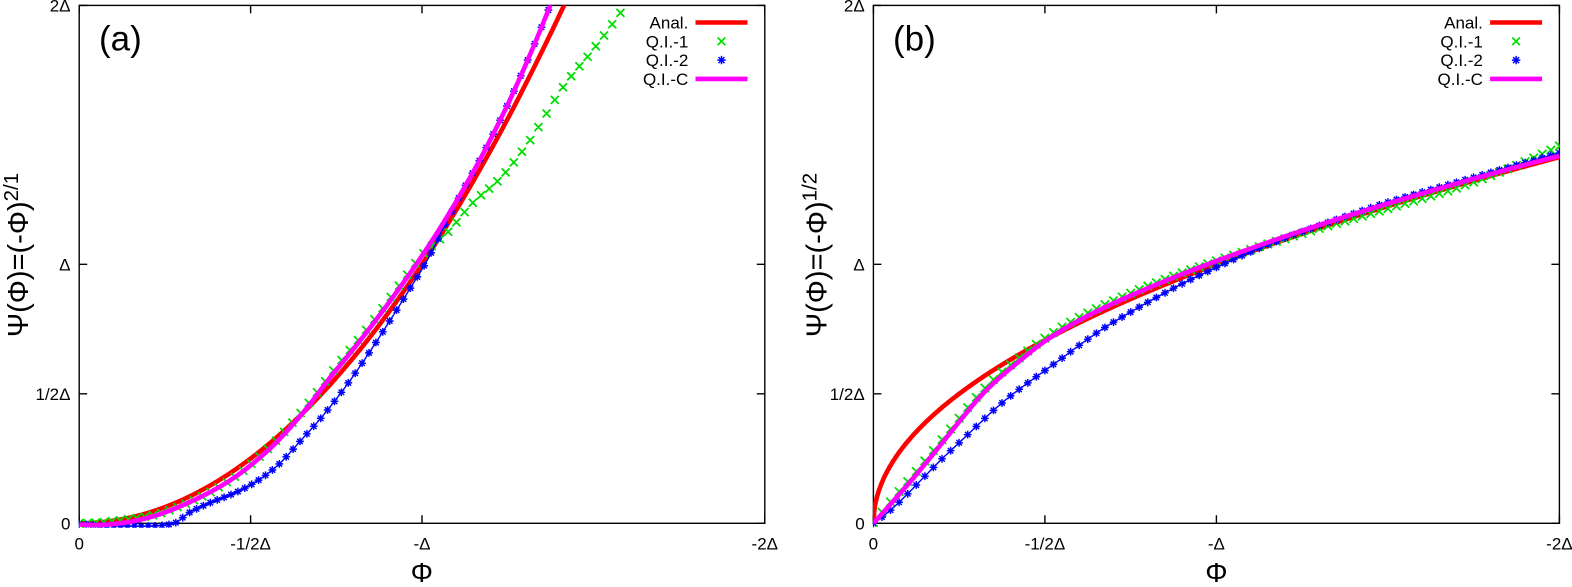 The height and width of the screenshot is (587, 1572). What do you see at coordinates (120, 39) in the screenshot?
I see `svg-text: (a)` at bounding box center [120, 39].